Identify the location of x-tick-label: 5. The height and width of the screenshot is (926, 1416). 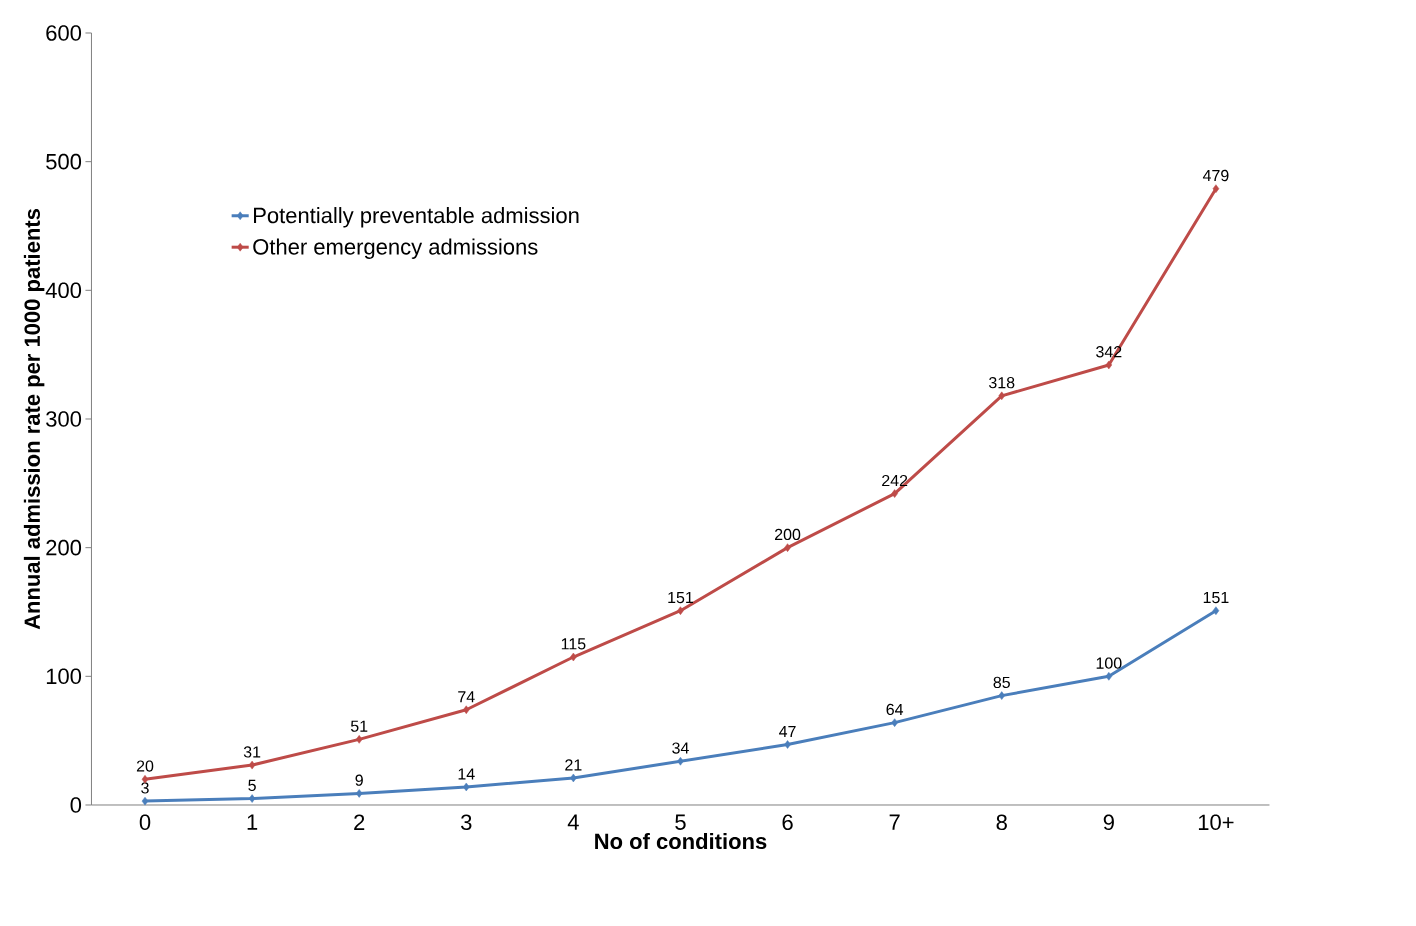
(680, 822).